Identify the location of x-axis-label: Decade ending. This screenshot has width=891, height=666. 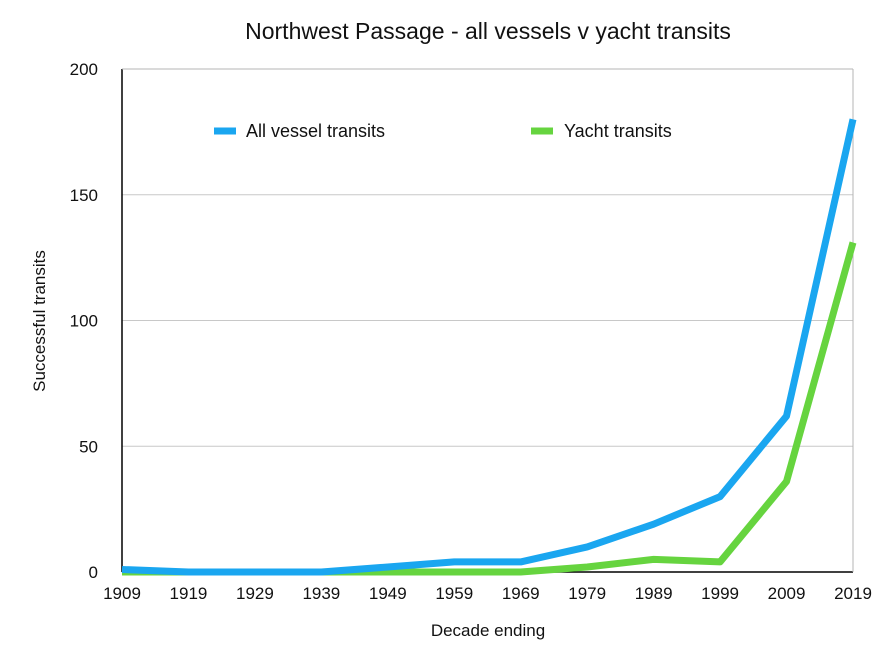
(488, 630).